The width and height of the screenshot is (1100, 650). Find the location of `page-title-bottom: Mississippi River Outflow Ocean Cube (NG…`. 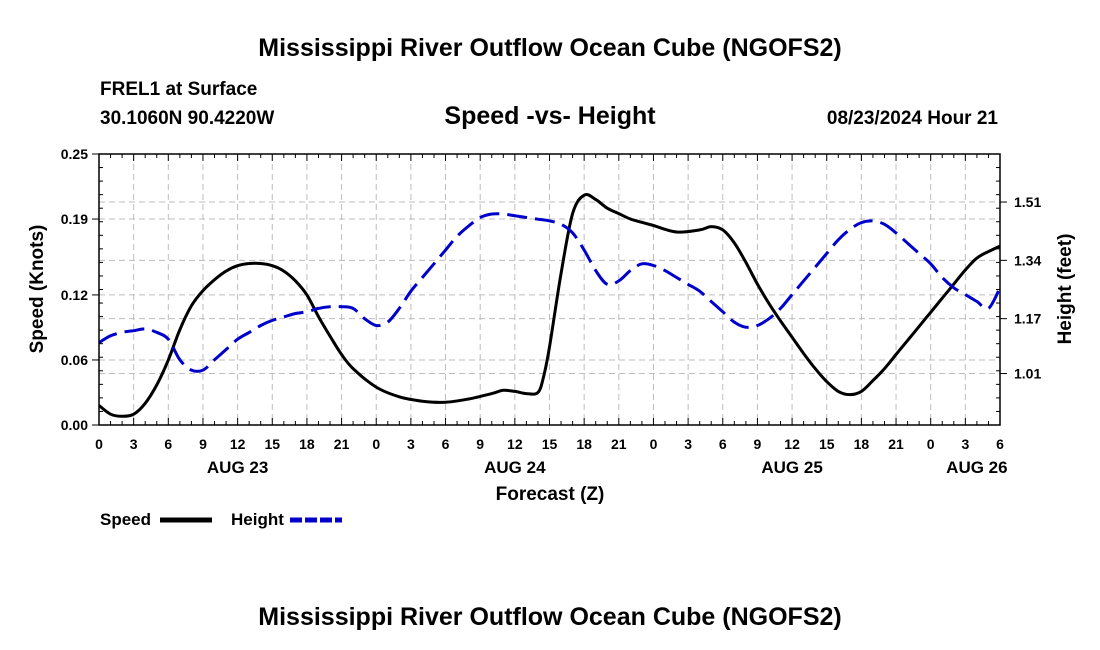

page-title-bottom: Mississippi River Outflow Ocean Cube (NG… is located at coordinates (549, 617).